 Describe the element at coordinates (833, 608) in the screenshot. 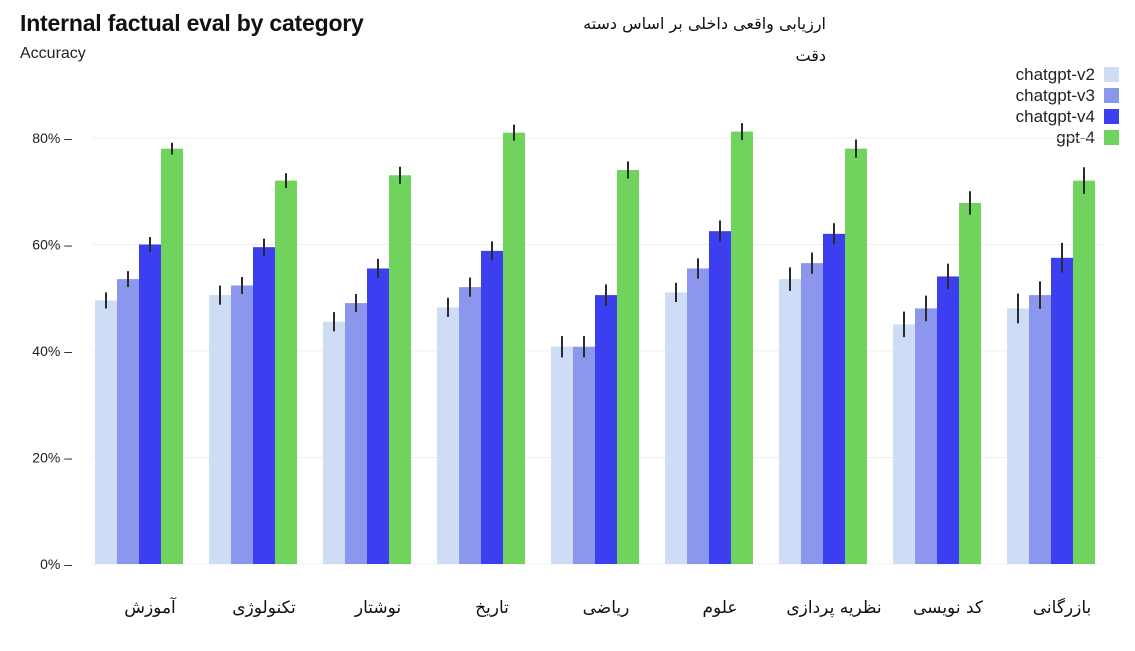

I see `x-category-label: نظریه پردازی` at that location.